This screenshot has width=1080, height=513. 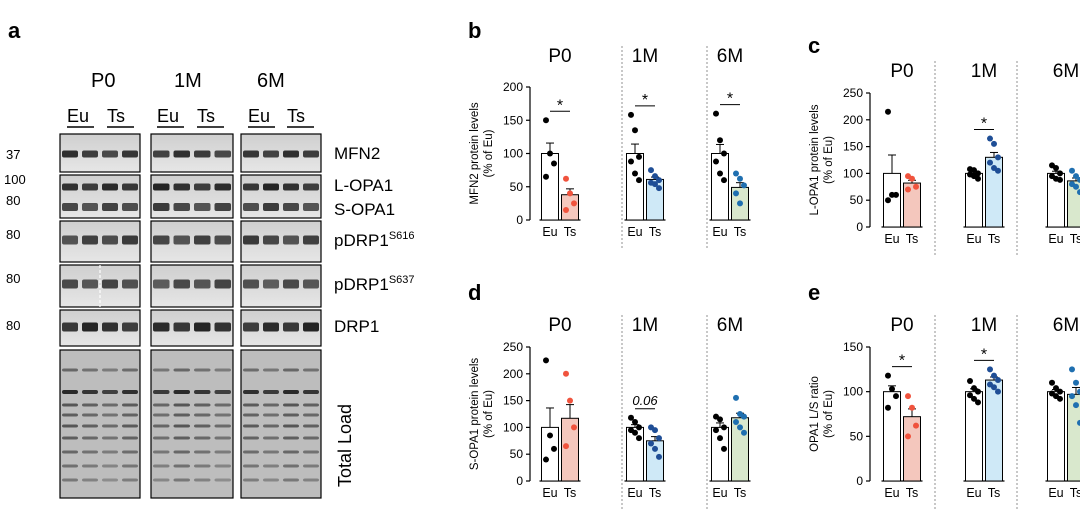 I want to click on band-label-mfn2: MFN2, so click(x=357, y=153).